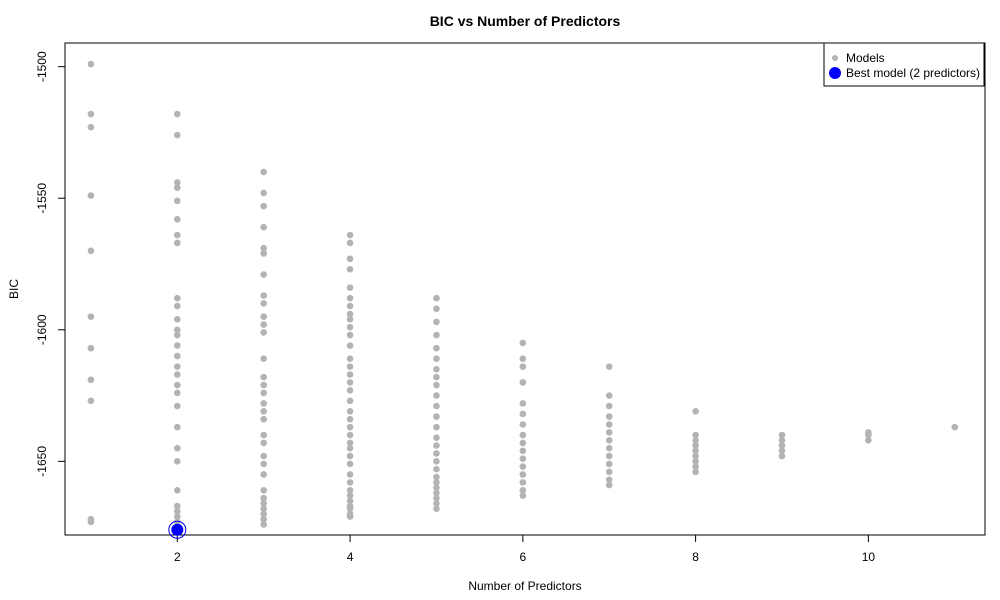 This screenshot has width=1000, height=600. What do you see at coordinates (14, 289) in the screenshot?
I see `y-axis-label: BIC` at bounding box center [14, 289].